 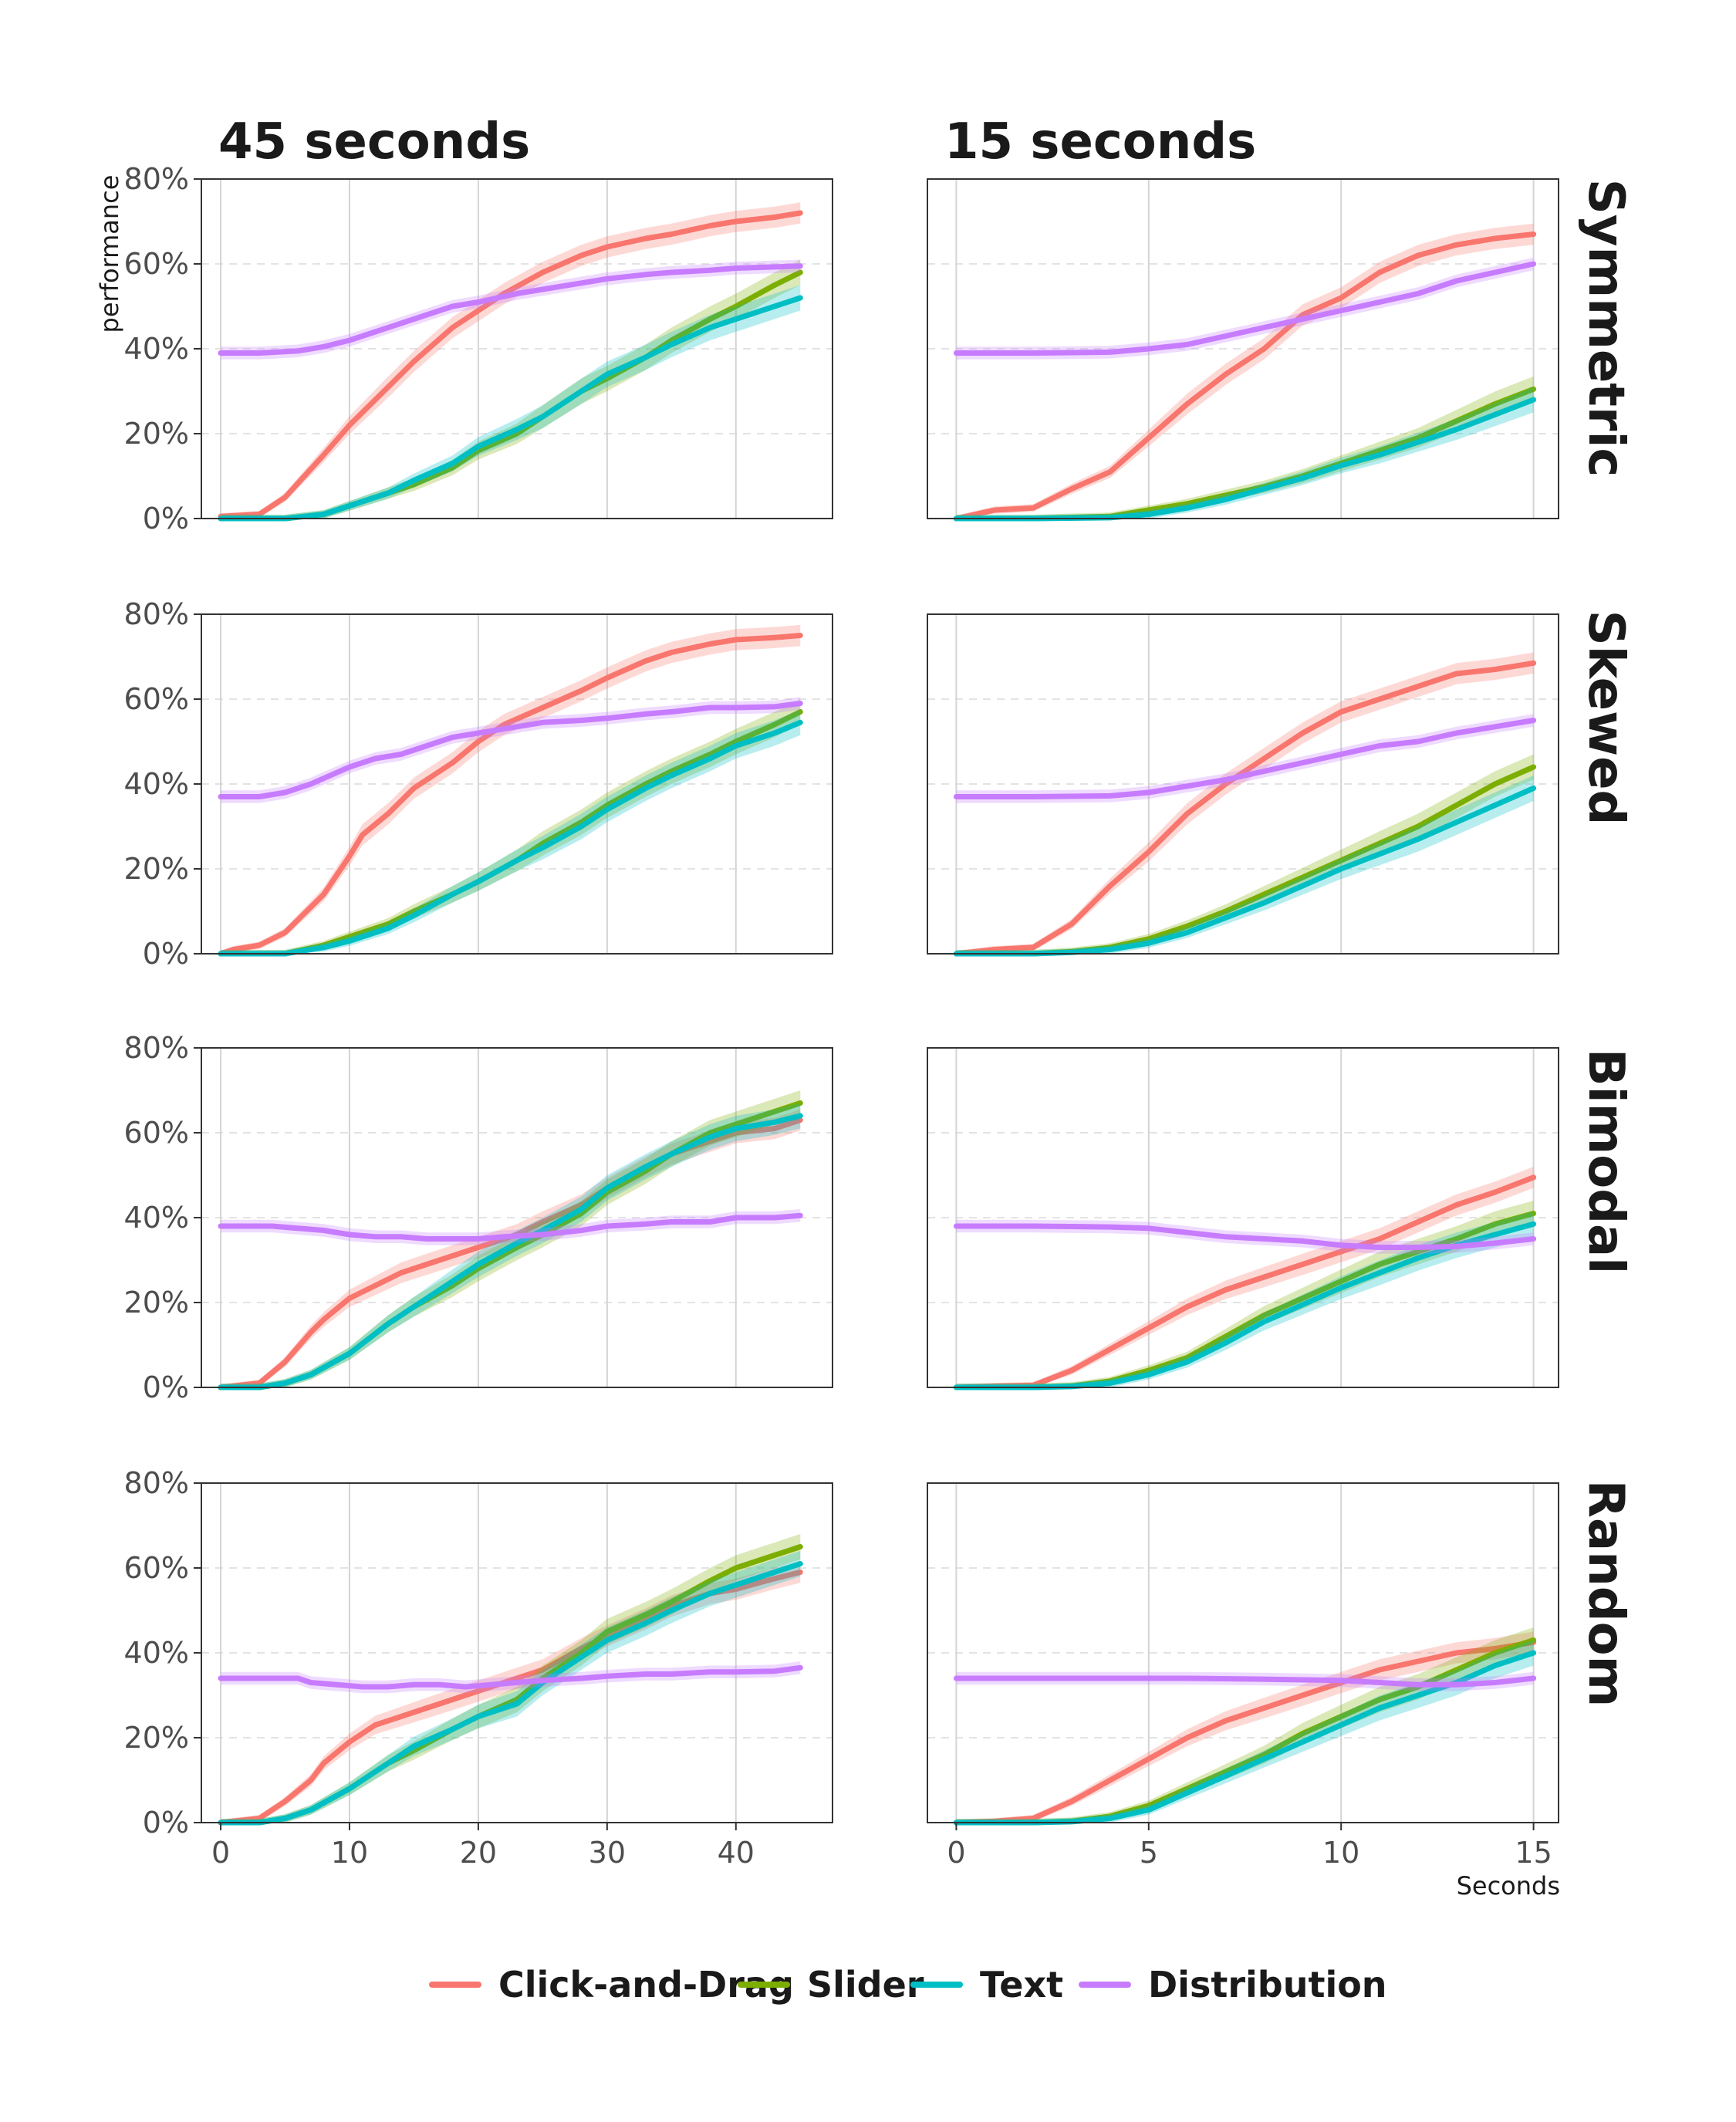 What do you see at coordinates (865, 1984) in the screenshot?
I see `legend-label: Slider` at bounding box center [865, 1984].